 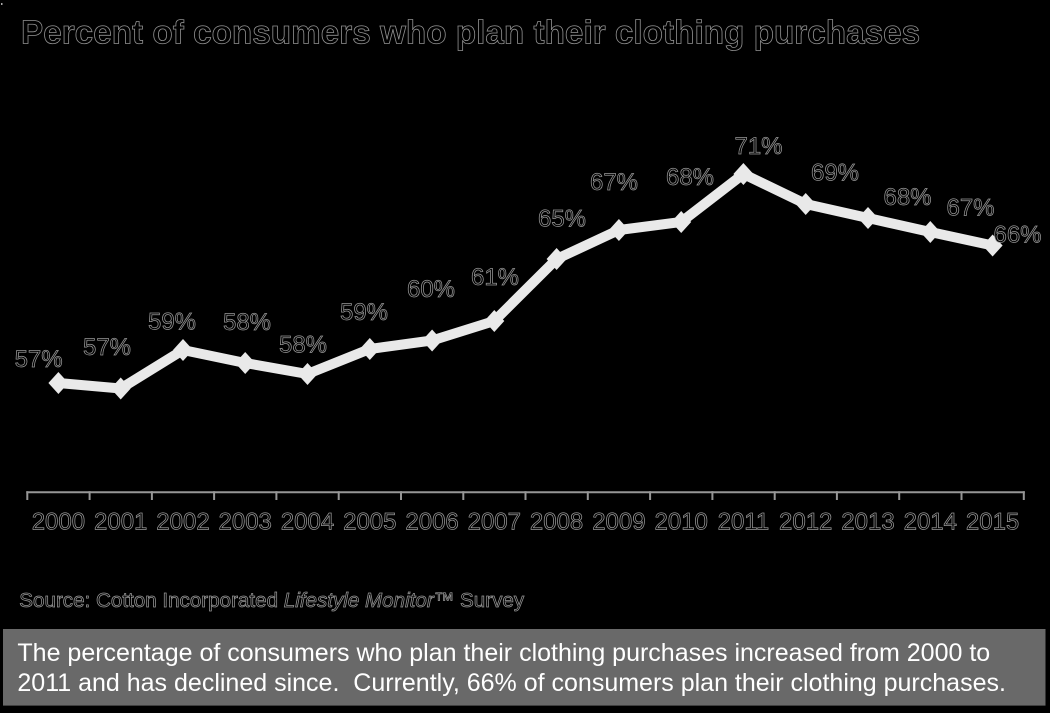 What do you see at coordinates (867, 521) in the screenshot?
I see `svg-text: 2013` at bounding box center [867, 521].